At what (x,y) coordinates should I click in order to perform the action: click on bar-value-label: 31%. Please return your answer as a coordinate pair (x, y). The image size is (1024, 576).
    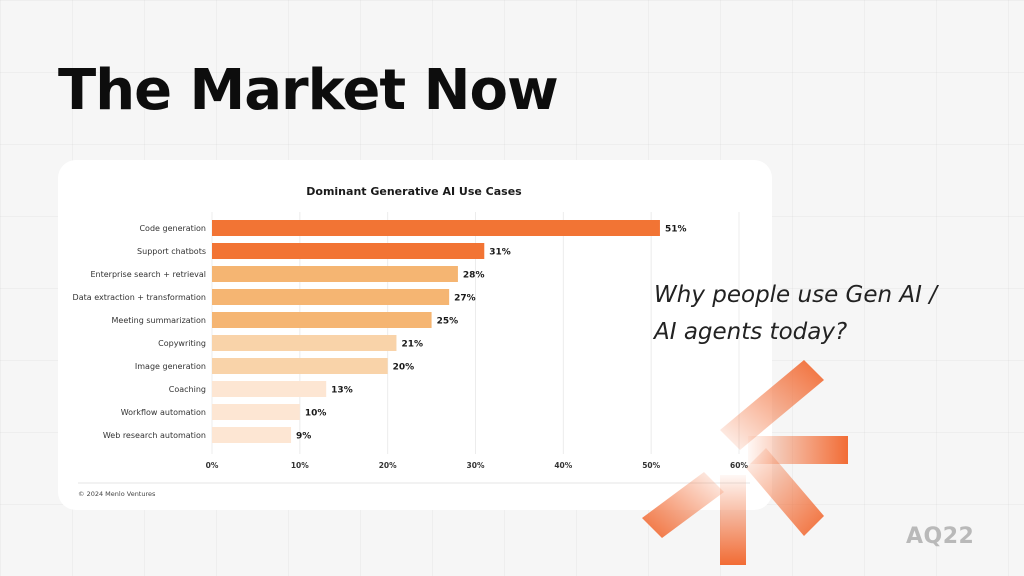
    Looking at the image, I should click on (500, 253).